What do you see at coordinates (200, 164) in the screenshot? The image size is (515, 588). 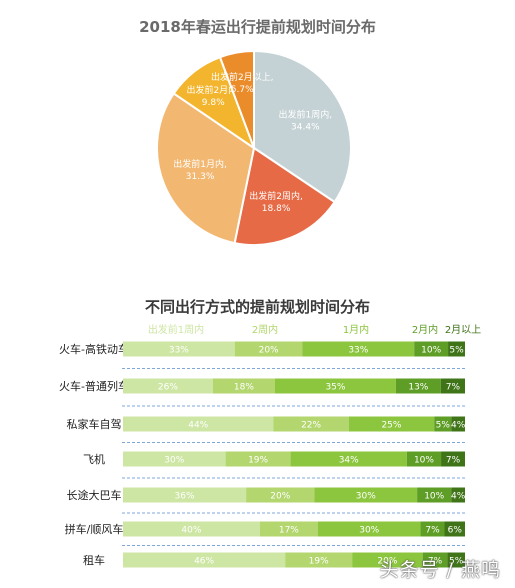 I see `pie-slice-label: 出发前1月内,` at bounding box center [200, 164].